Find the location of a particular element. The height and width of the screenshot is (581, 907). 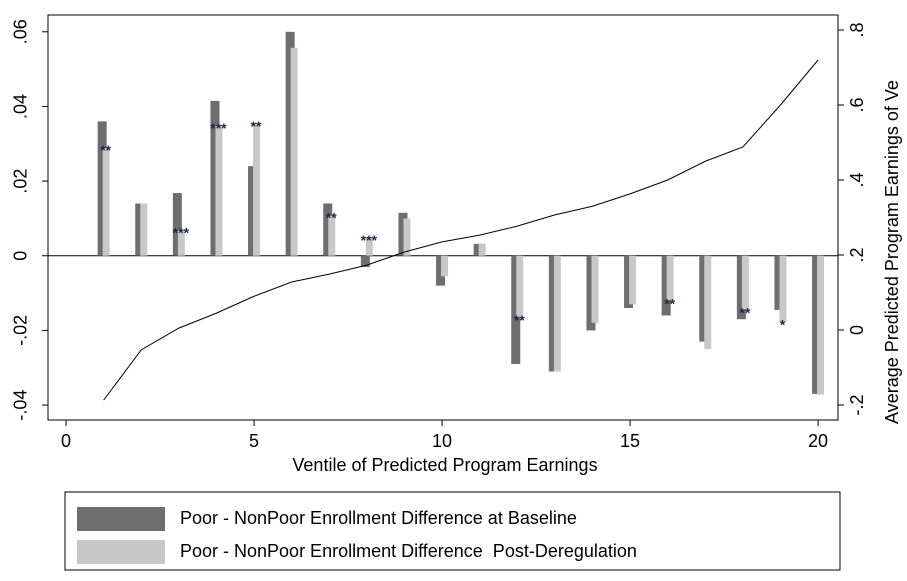

y2-tick-label: 0 is located at coordinates (857, 330).